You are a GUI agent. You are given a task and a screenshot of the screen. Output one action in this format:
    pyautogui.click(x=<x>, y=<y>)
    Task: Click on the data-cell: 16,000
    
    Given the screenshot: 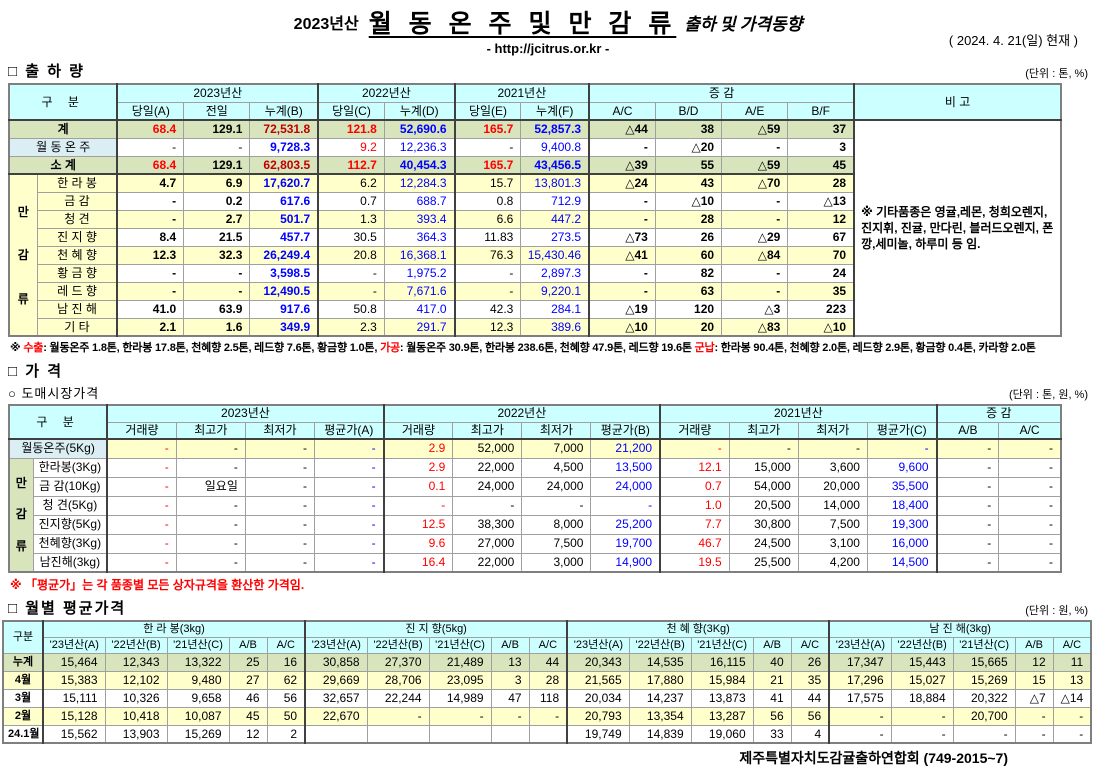 What is the action you would take?
    pyautogui.click(x=902, y=543)
    